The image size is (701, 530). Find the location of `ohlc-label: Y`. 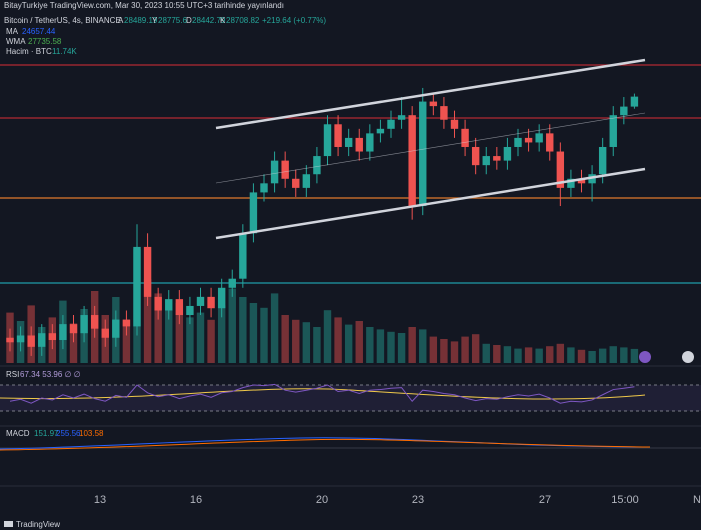

ohlc-label: Y is located at coordinates (155, 20).